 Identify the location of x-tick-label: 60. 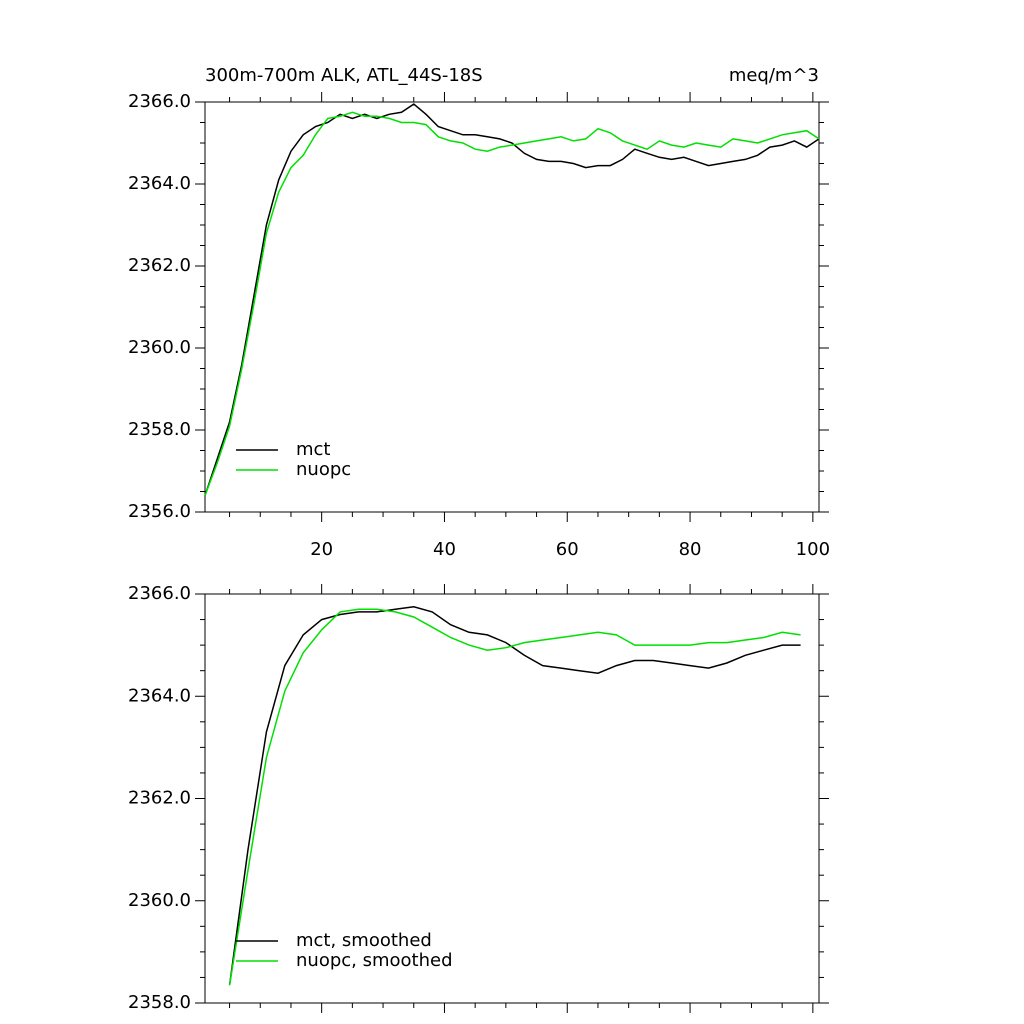
(567, 549).